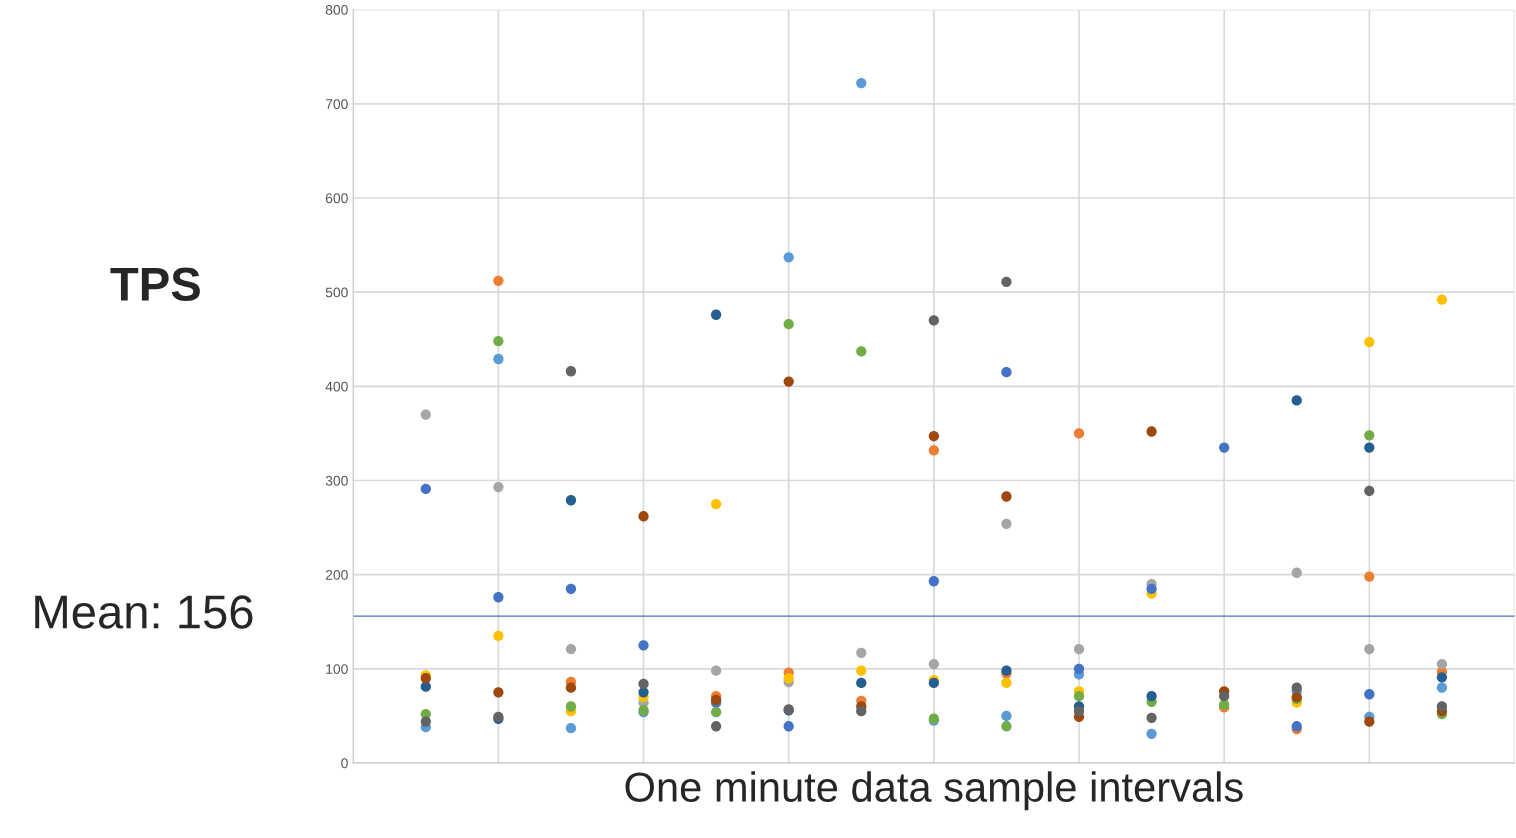 The width and height of the screenshot is (1516, 838). What do you see at coordinates (336, 198) in the screenshot?
I see `y-tick-label: 600` at bounding box center [336, 198].